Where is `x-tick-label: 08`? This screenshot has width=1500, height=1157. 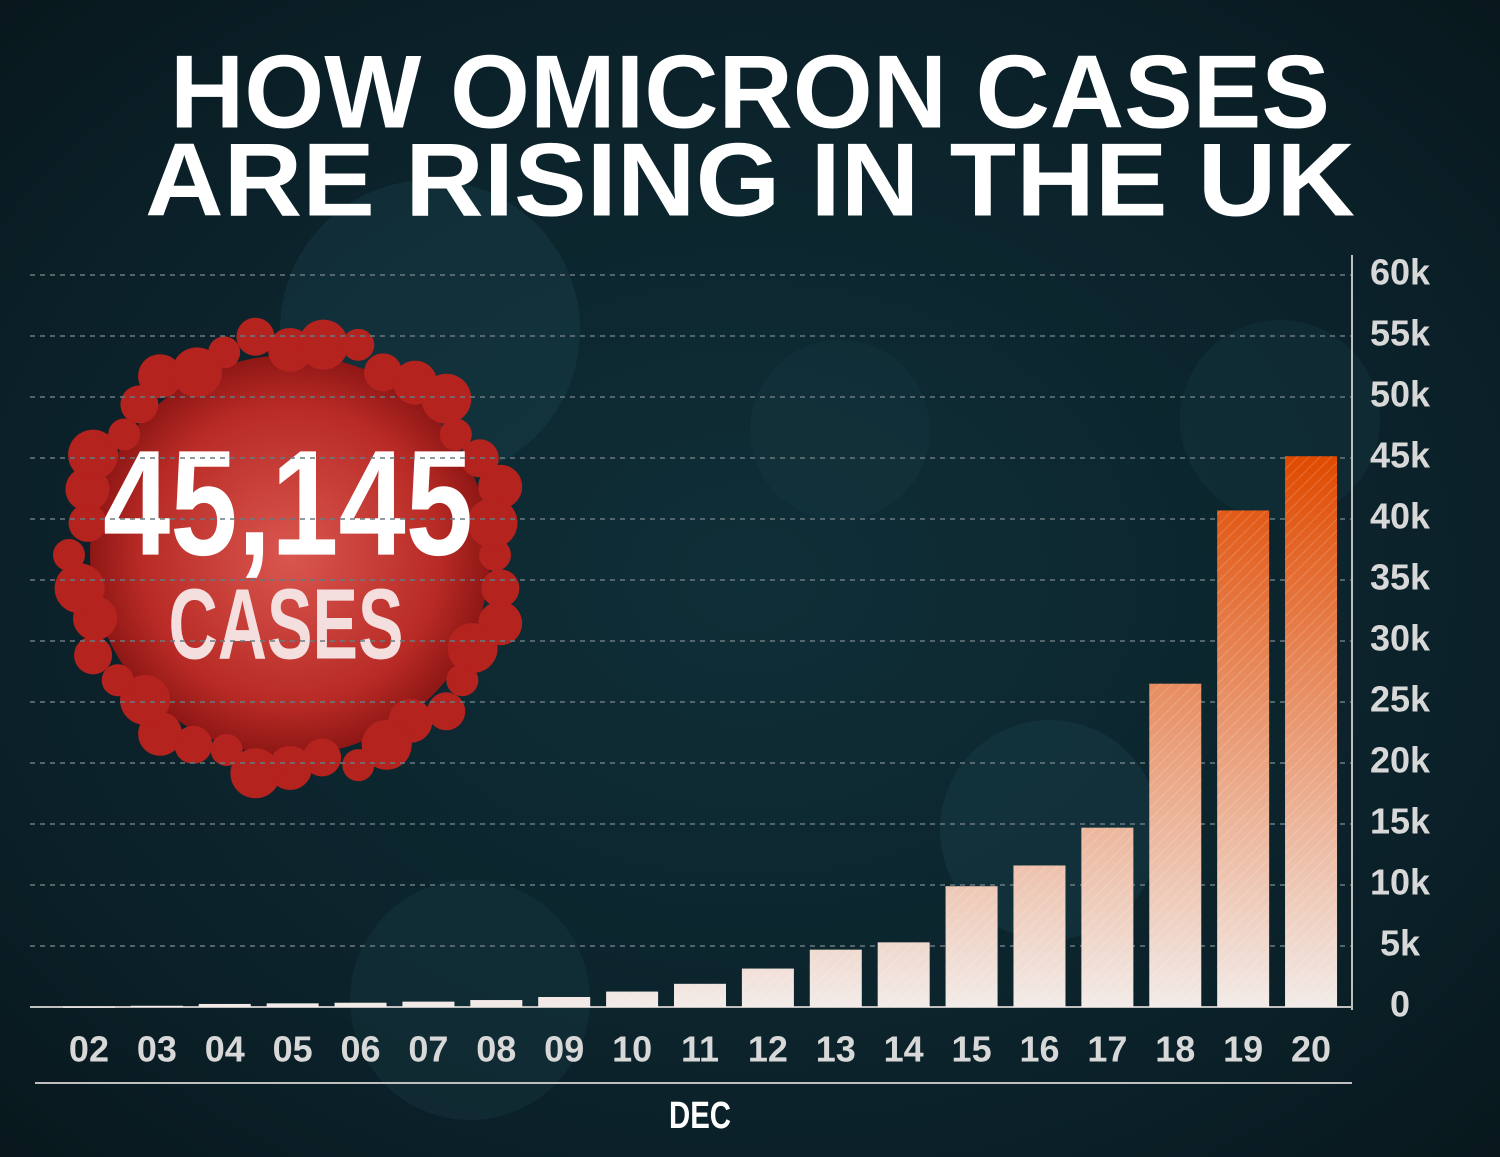
x-tick-label: 08 is located at coordinates (496, 1049).